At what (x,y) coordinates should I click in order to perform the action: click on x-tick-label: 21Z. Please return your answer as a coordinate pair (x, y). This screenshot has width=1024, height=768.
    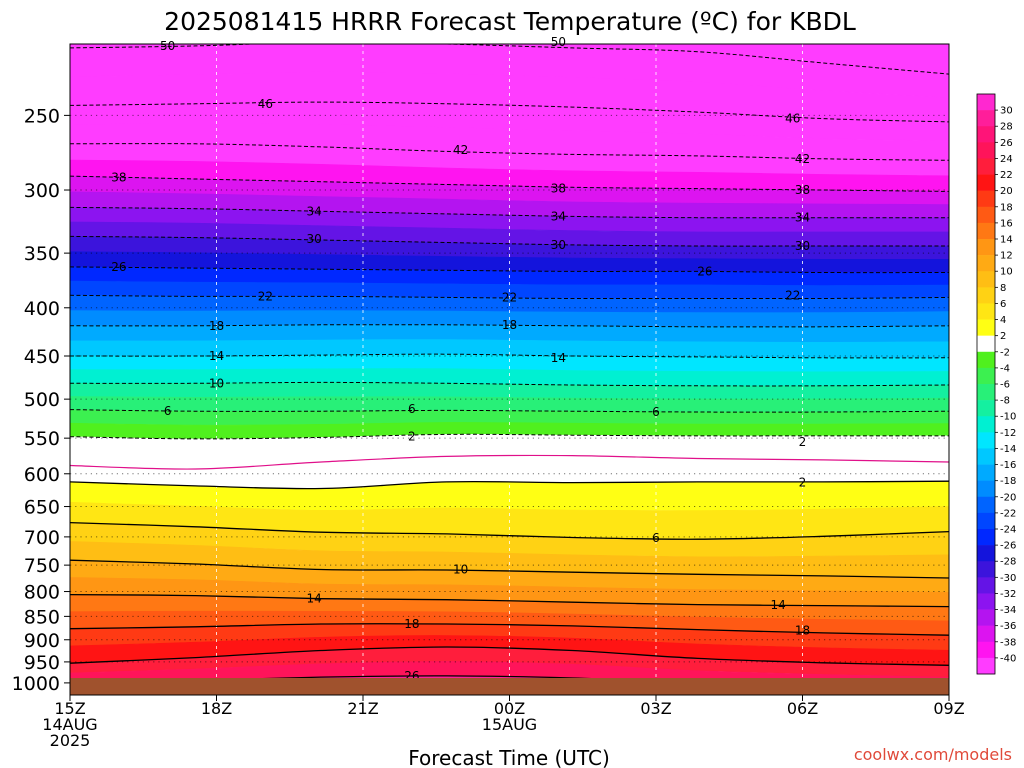
    Looking at the image, I should click on (362, 708).